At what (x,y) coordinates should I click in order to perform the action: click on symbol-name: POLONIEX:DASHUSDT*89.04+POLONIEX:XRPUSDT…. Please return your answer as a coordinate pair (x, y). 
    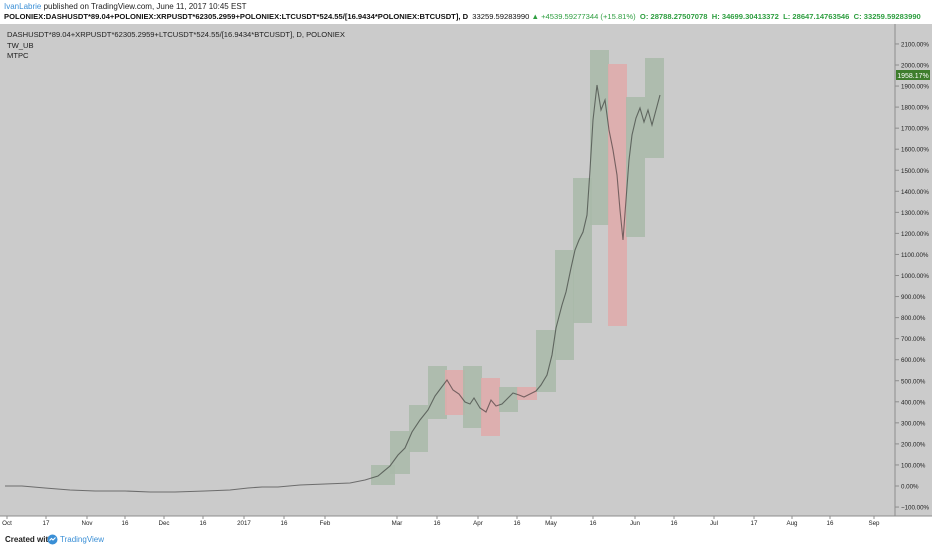
    Looking at the image, I should click on (236, 16).